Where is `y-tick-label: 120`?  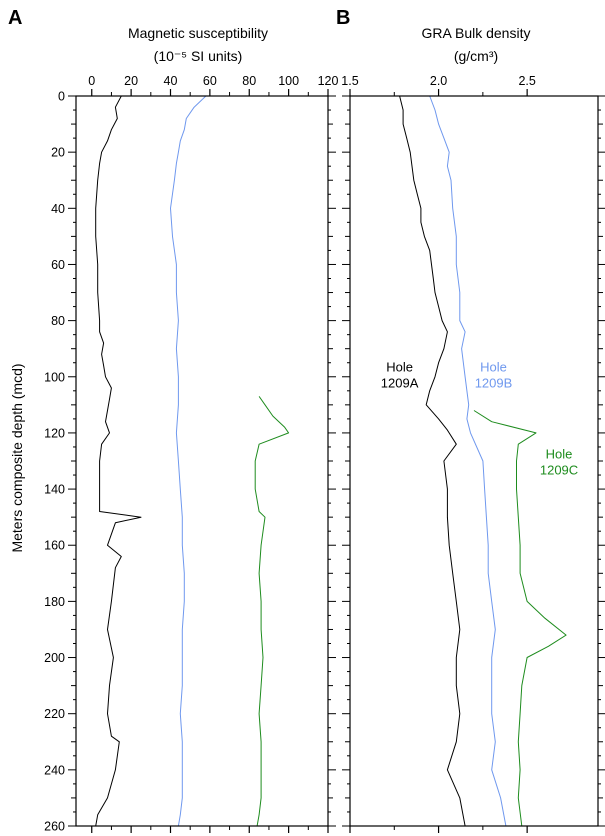
y-tick-label: 120 is located at coordinates (54, 433).